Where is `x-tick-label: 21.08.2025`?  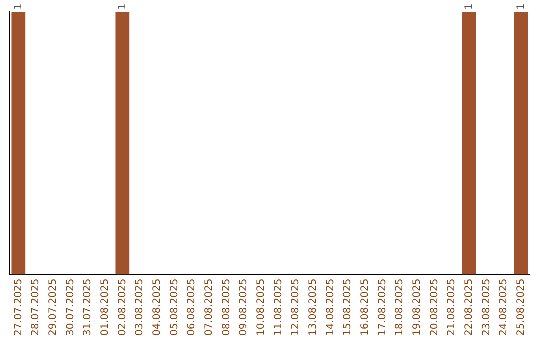 x-tick-label: 21.08.2025 is located at coordinates (452, 307).